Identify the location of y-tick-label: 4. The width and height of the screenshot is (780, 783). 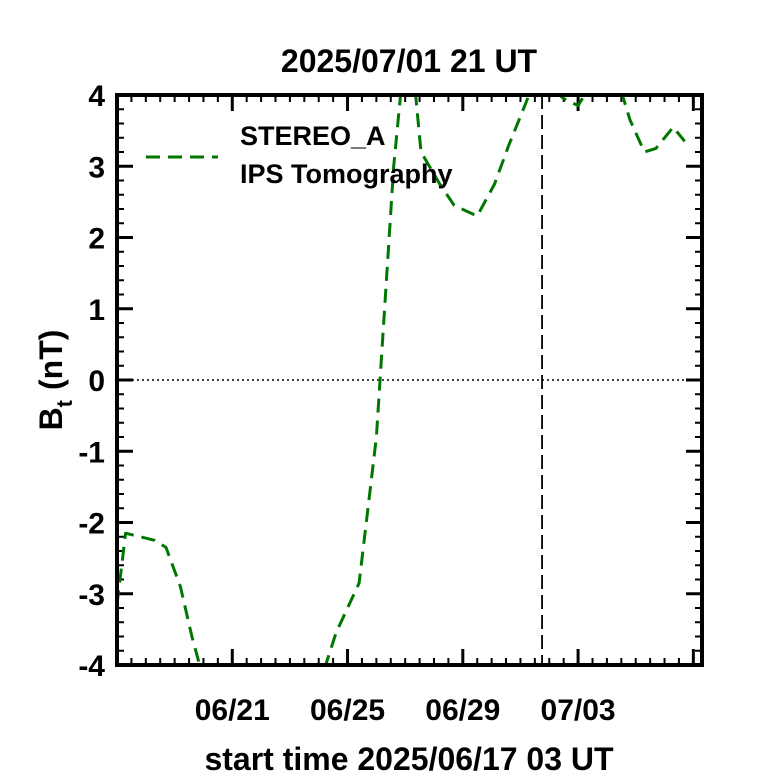
(96, 96).